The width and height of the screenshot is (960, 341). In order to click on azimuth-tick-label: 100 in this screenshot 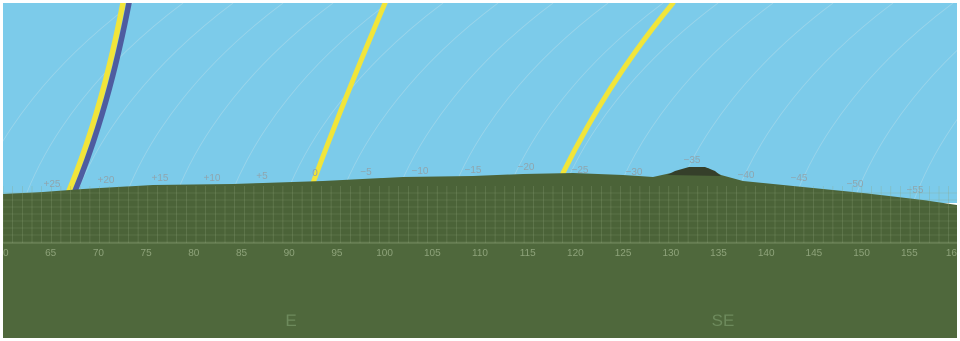, I will do `click(384, 253)`.